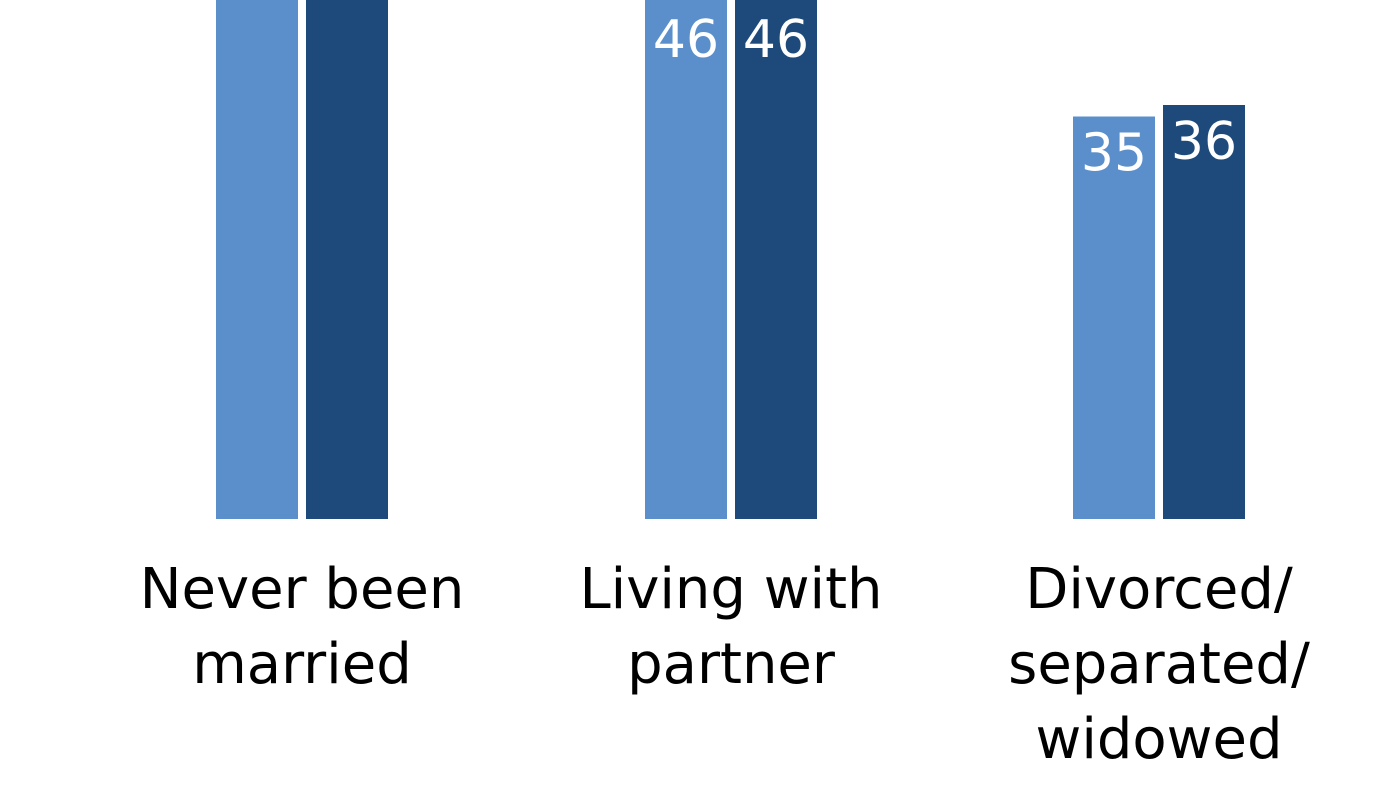 This screenshot has height=789, width=1400. What do you see at coordinates (945, 97) in the screenshot?
I see `value-labels-layer: 46 46 35 36` at bounding box center [945, 97].